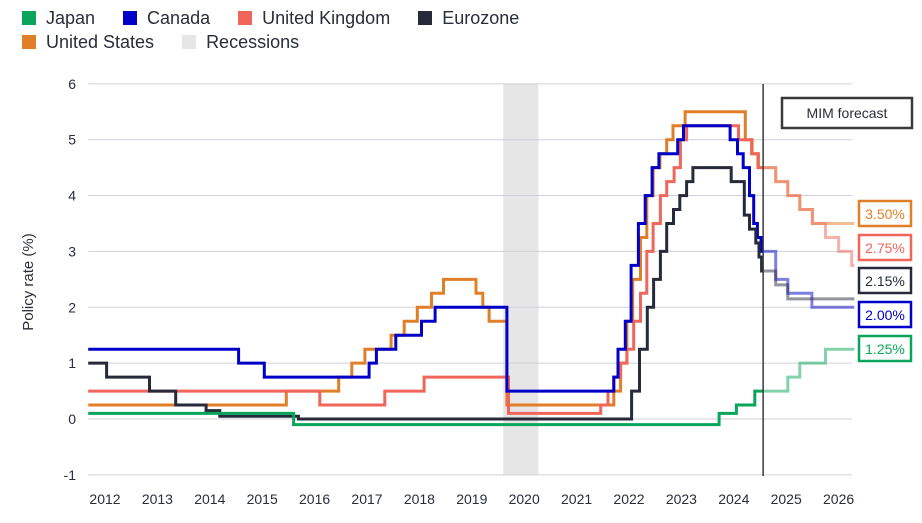 This screenshot has width=922, height=523. I want to click on x-tick-label: 2022, so click(628, 499).